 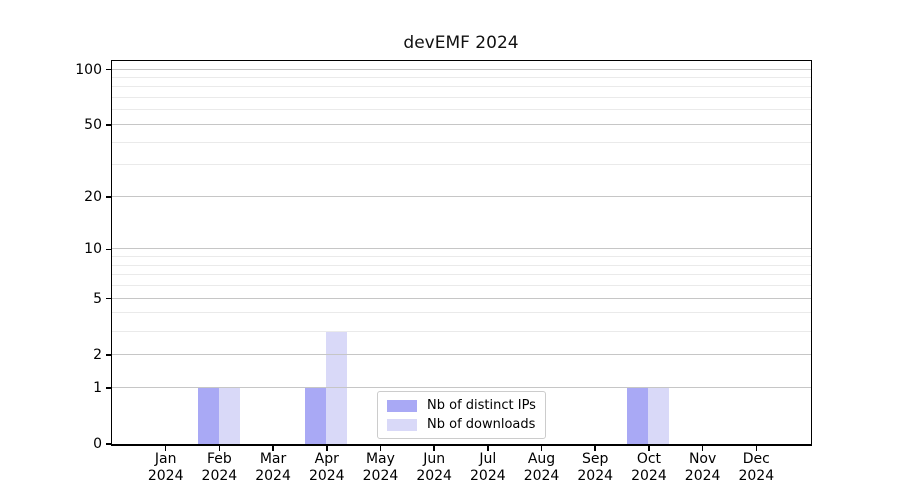 I want to click on y-axis-tick-label: 1, so click(x=97, y=387).